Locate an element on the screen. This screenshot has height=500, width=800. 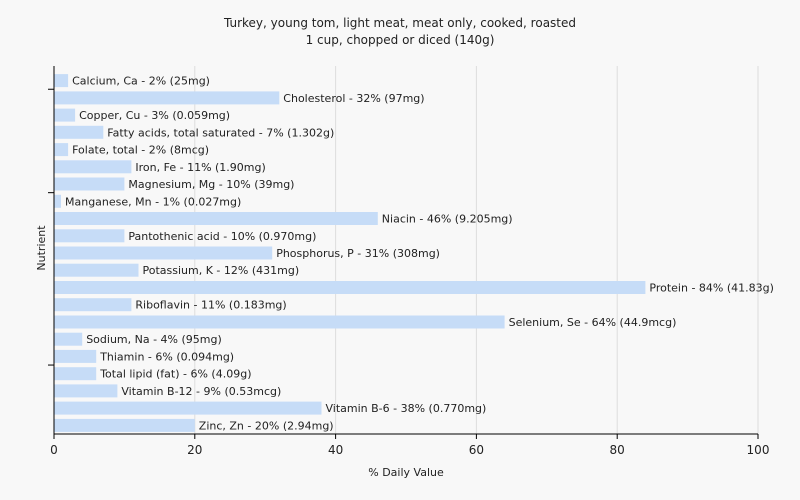
x-tick-label: 80 is located at coordinates (617, 450).